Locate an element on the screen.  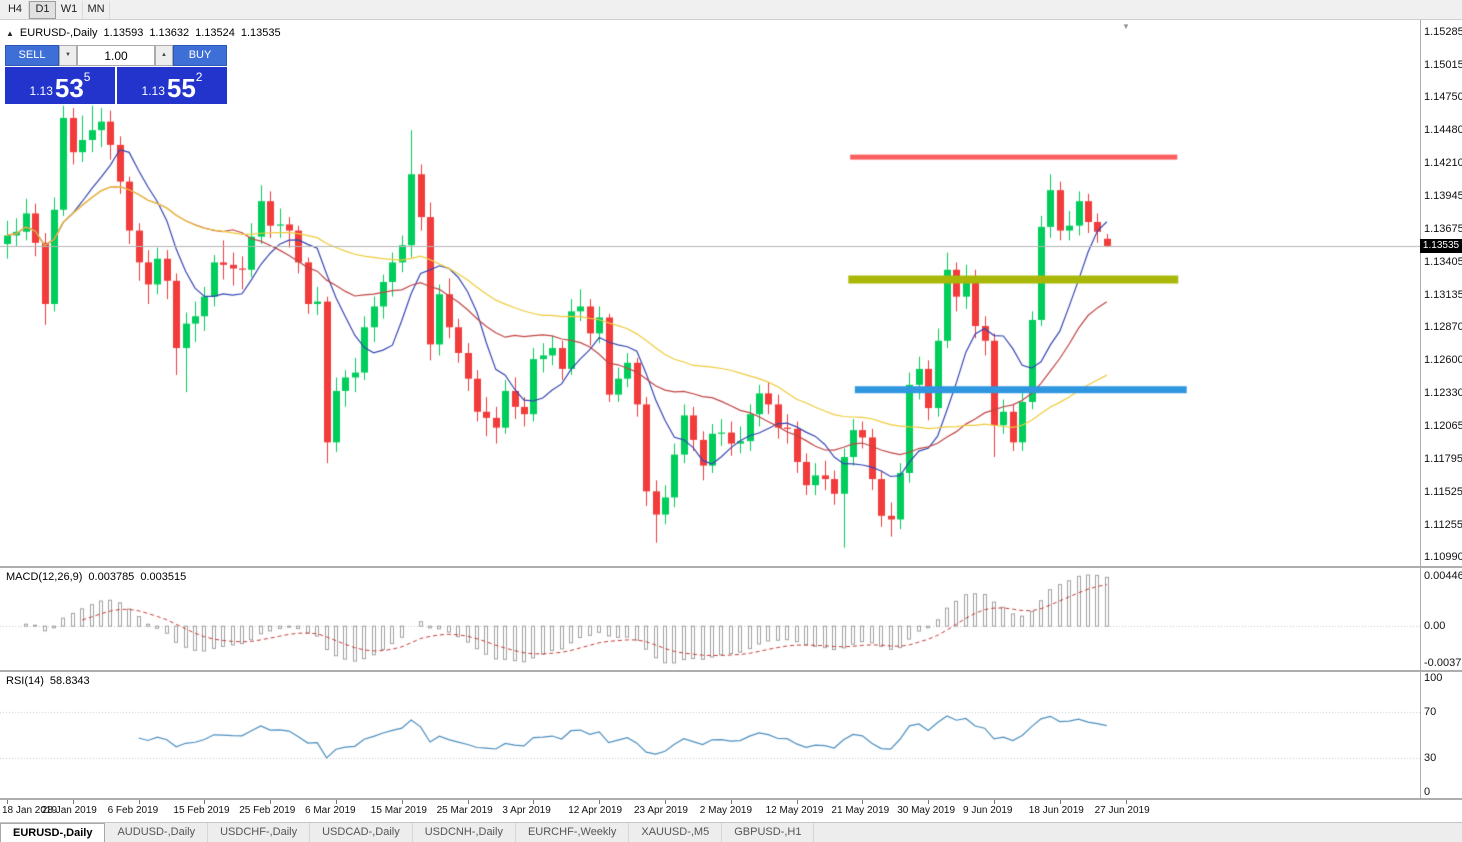
date-axis-label: 30 May 2019 is located at coordinates (926, 810).